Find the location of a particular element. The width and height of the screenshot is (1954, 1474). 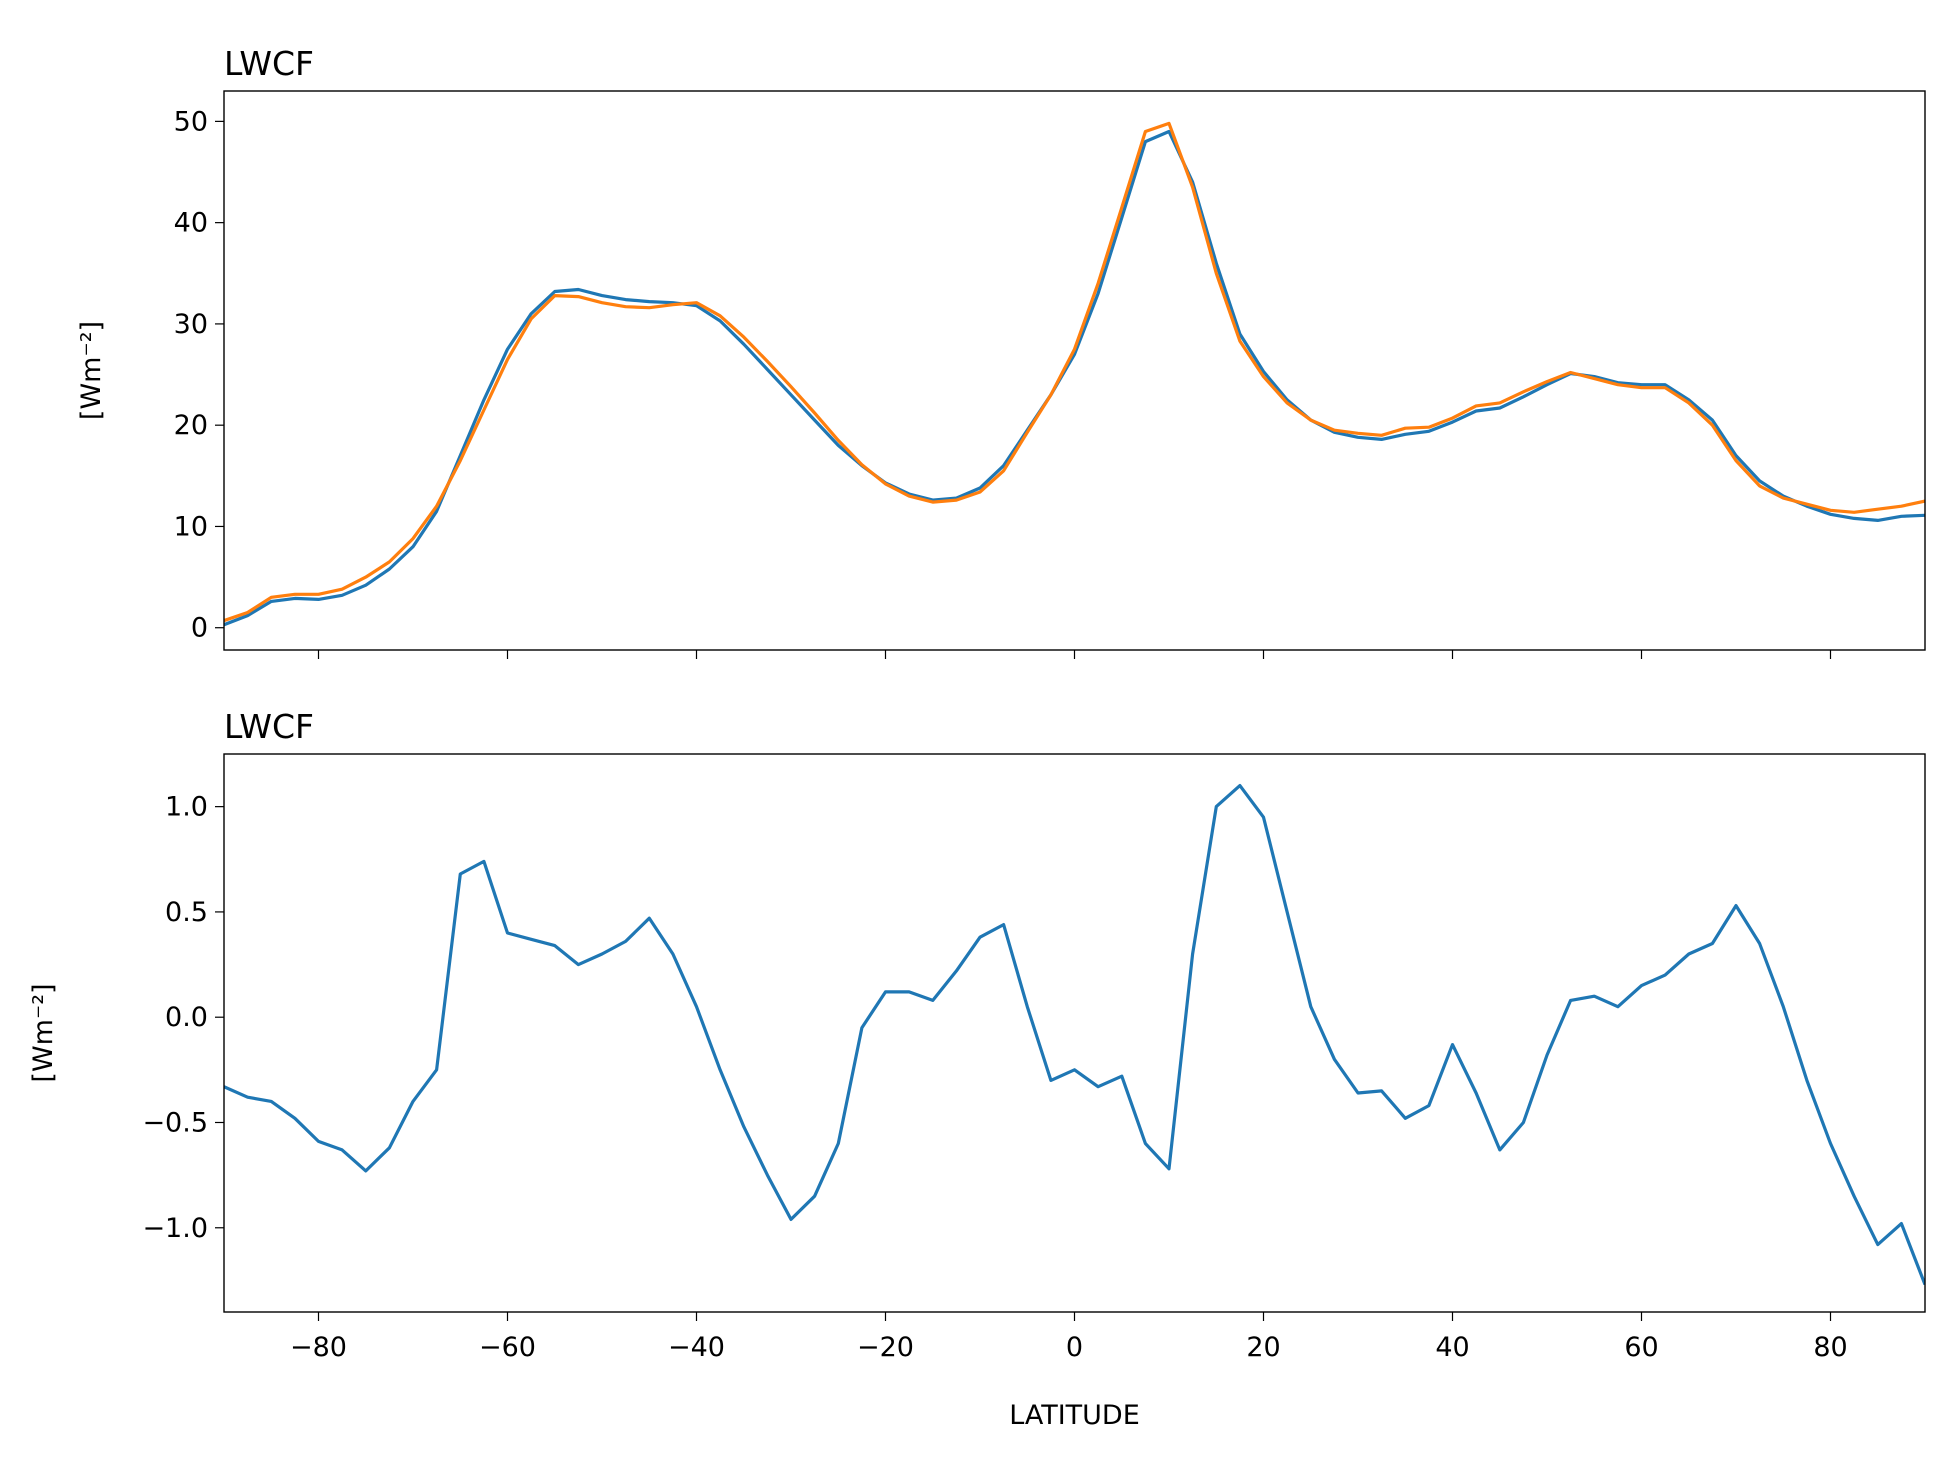

y-tick-label: 30 is located at coordinates (191, 324).